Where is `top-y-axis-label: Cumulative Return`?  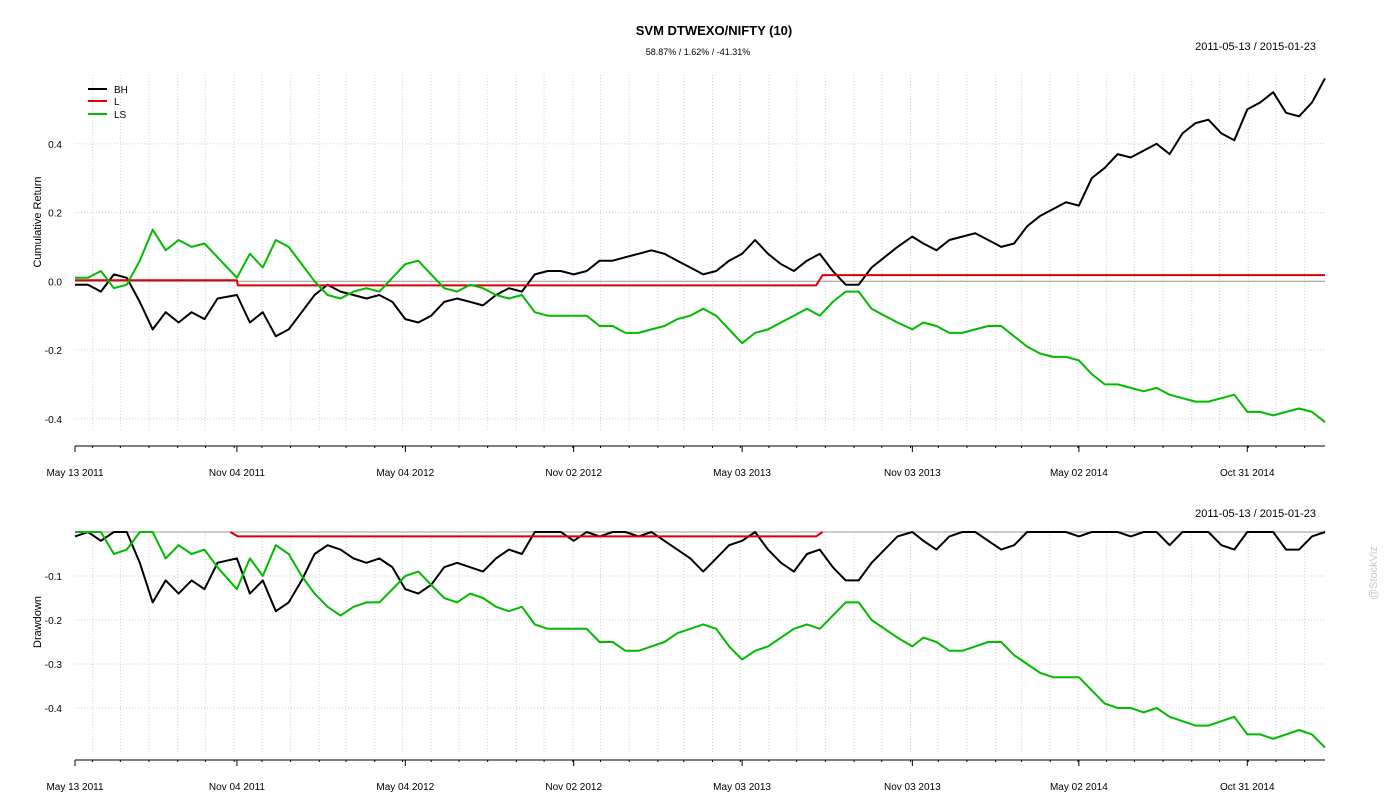
top-y-axis-label: Cumulative Return is located at coordinates (38, 221).